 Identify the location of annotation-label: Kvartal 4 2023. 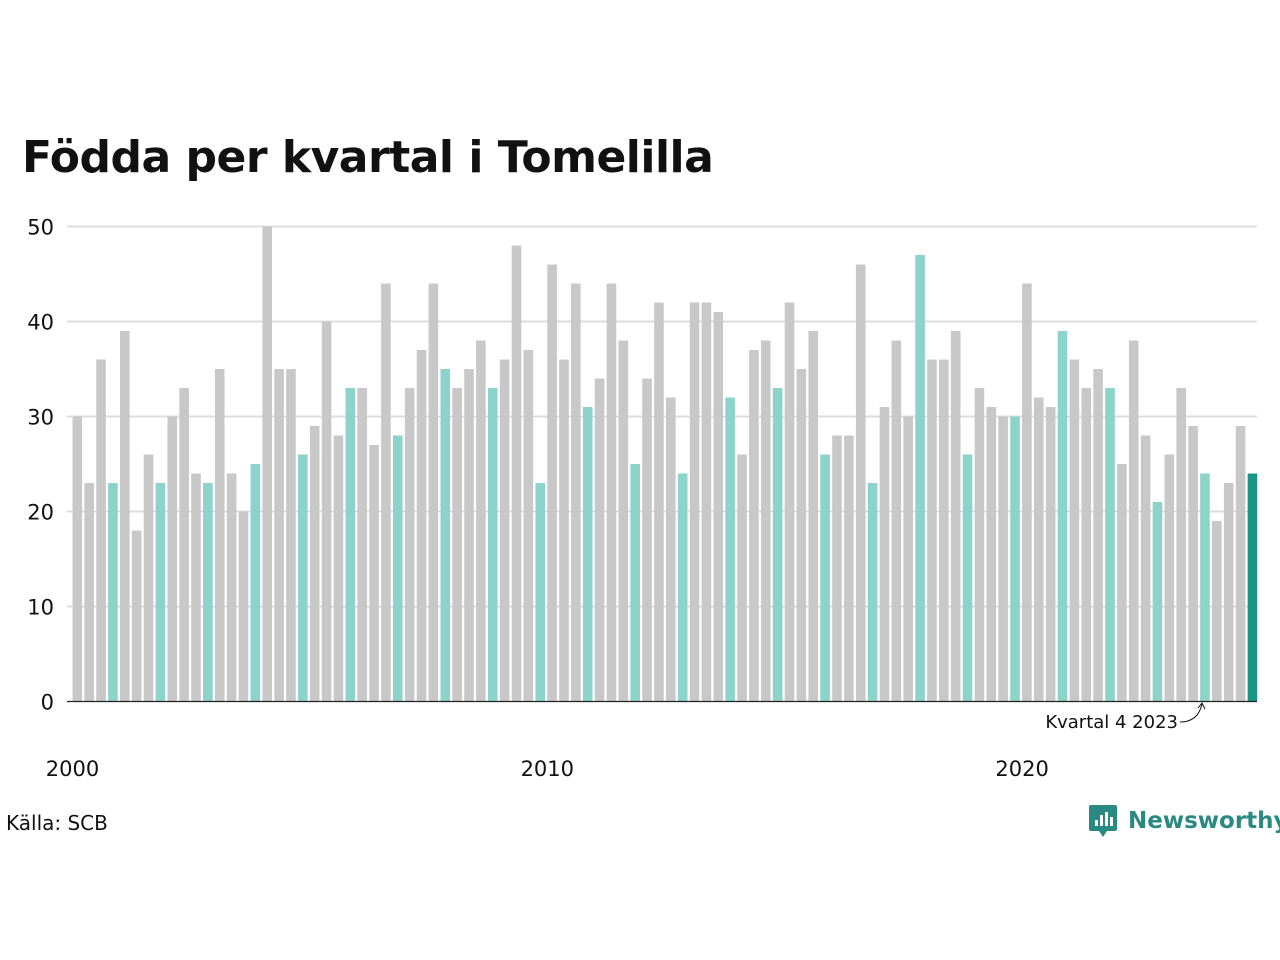
(1111, 722).